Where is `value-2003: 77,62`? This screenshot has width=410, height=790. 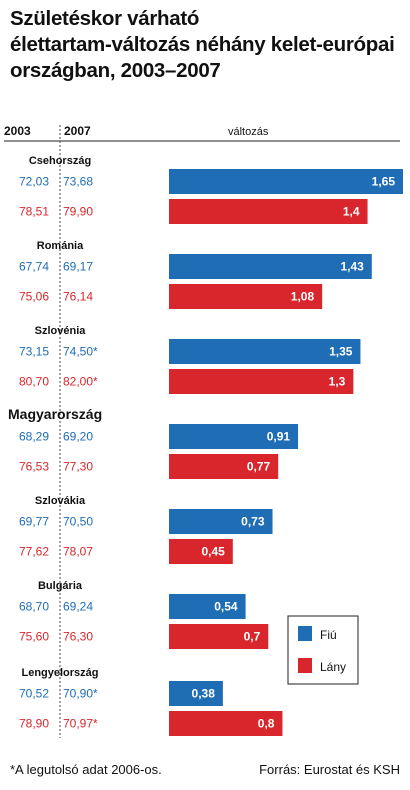 value-2003: 77,62 is located at coordinates (34, 552).